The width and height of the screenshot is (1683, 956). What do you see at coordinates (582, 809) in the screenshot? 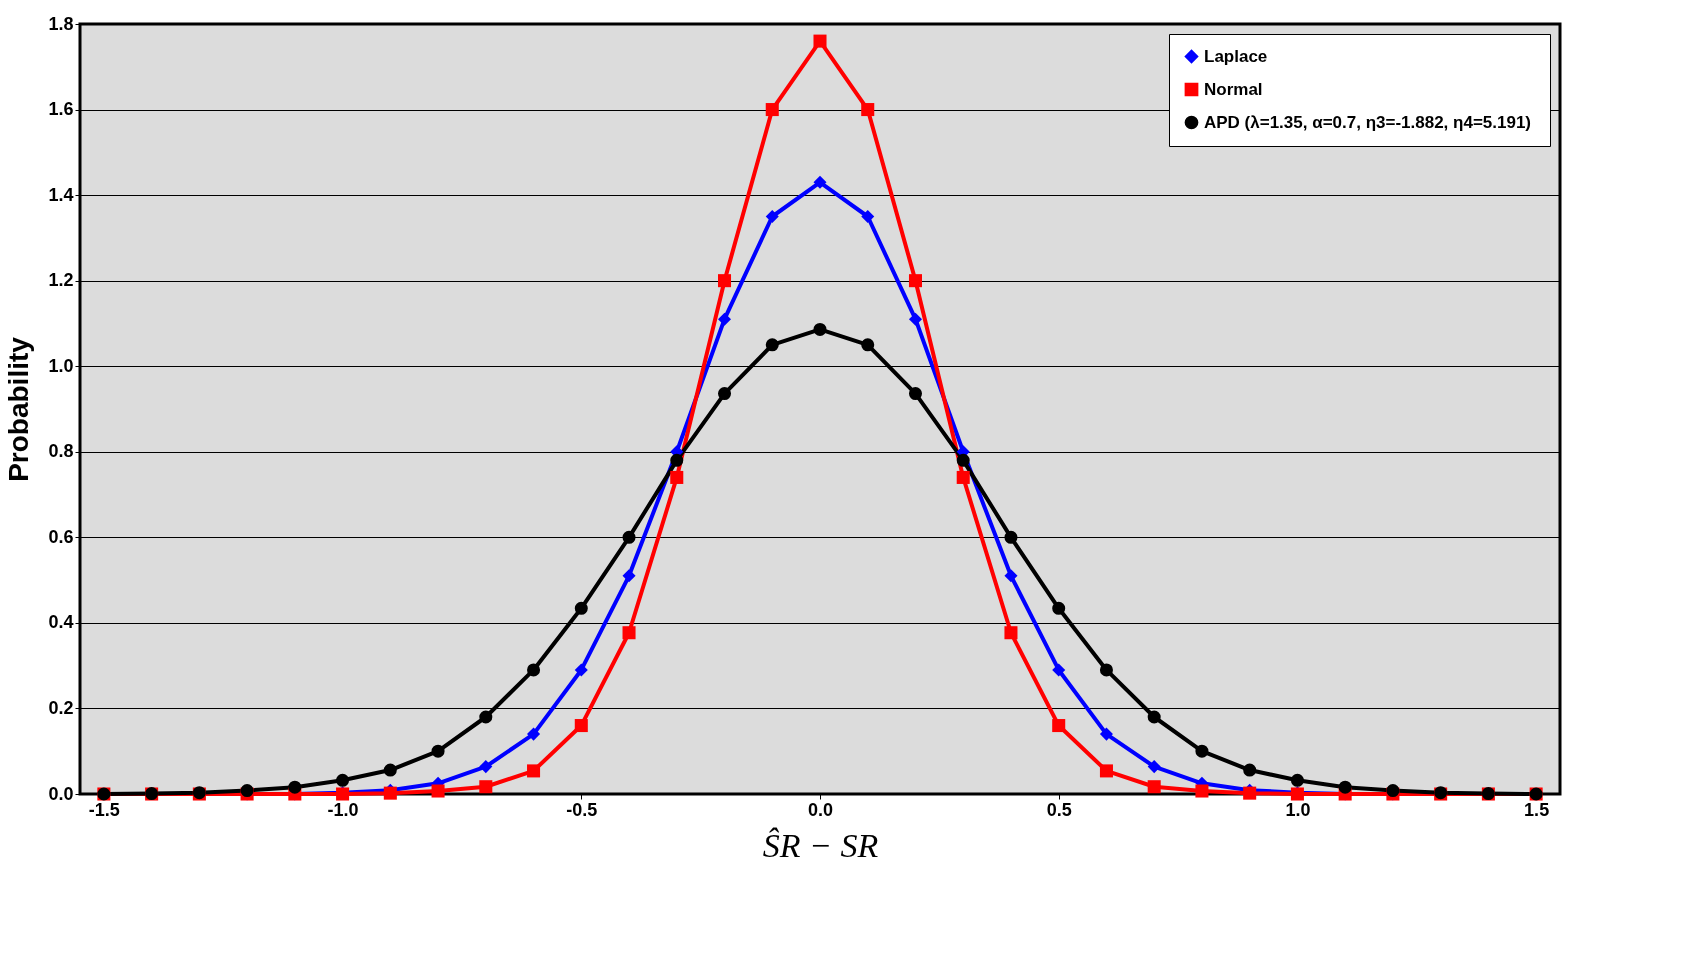
I see `x-tick-label: -0.5` at bounding box center [582, 809].